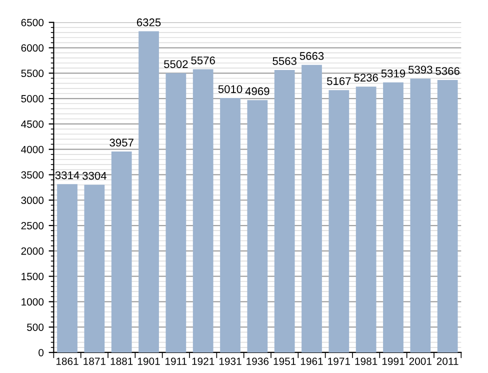  I want to click on x-tick-label: 1951, so click(285, 361).